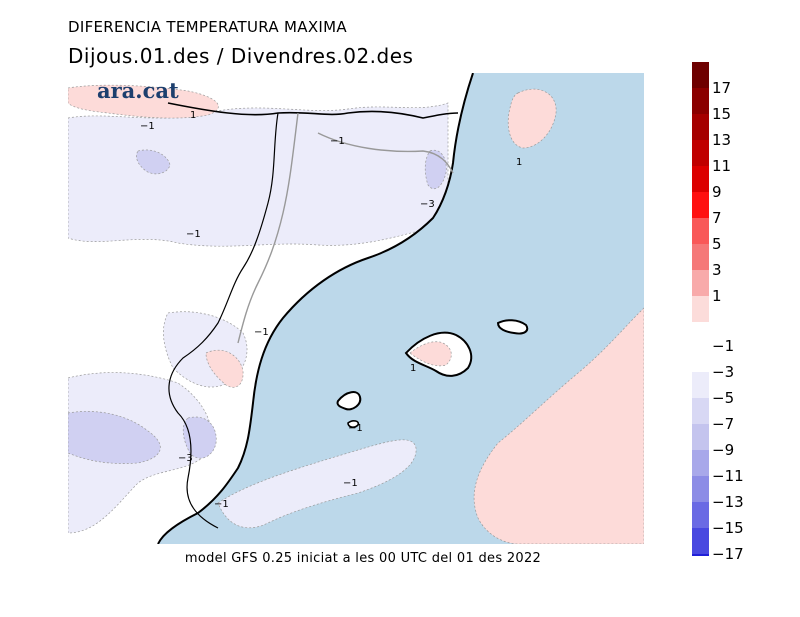  Describe the element at coordinates (435, 169) in the screenshot. I see `cooler-patch-northeast` at that location.